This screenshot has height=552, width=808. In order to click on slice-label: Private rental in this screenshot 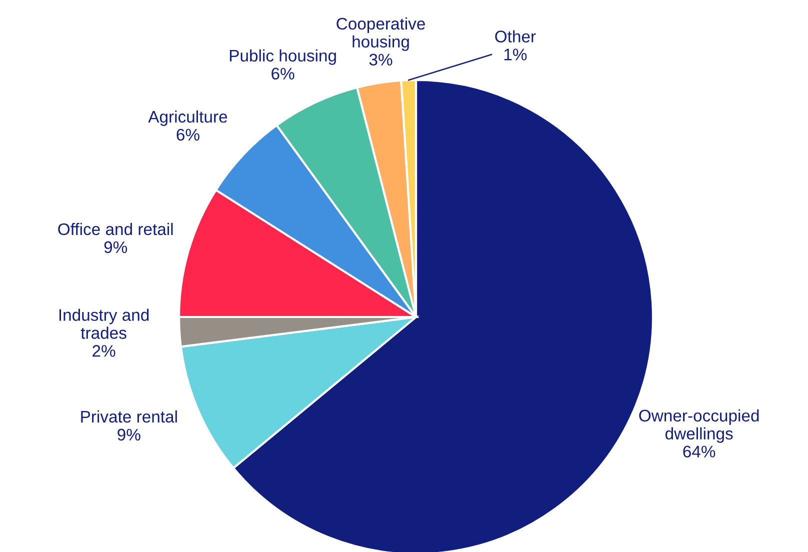, I will do `click(129, 416)`.